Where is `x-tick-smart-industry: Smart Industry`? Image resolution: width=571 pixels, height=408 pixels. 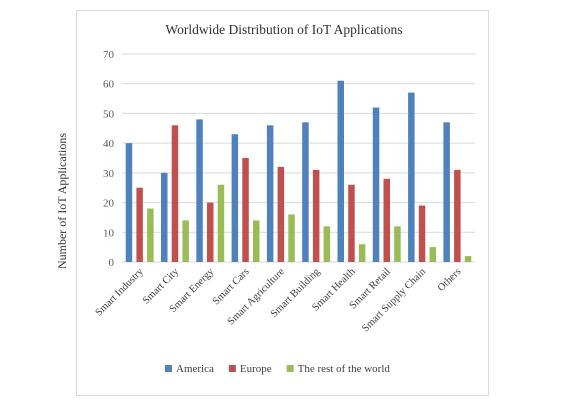
x-tick-smart-industry: Smart Industry is located at coordinates (120, 292).